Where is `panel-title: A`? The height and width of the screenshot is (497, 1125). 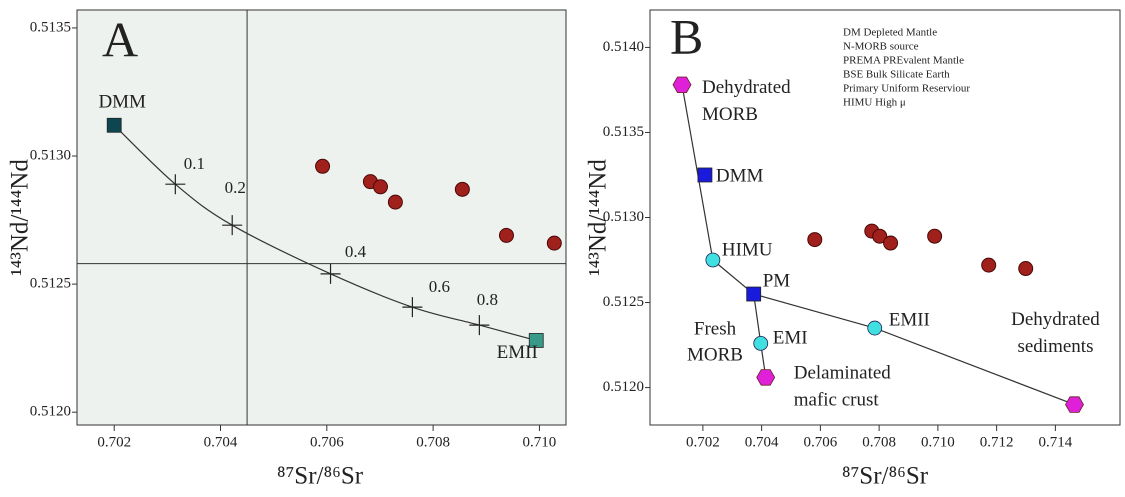
panel-title: A is located at coordinates (120, 39).